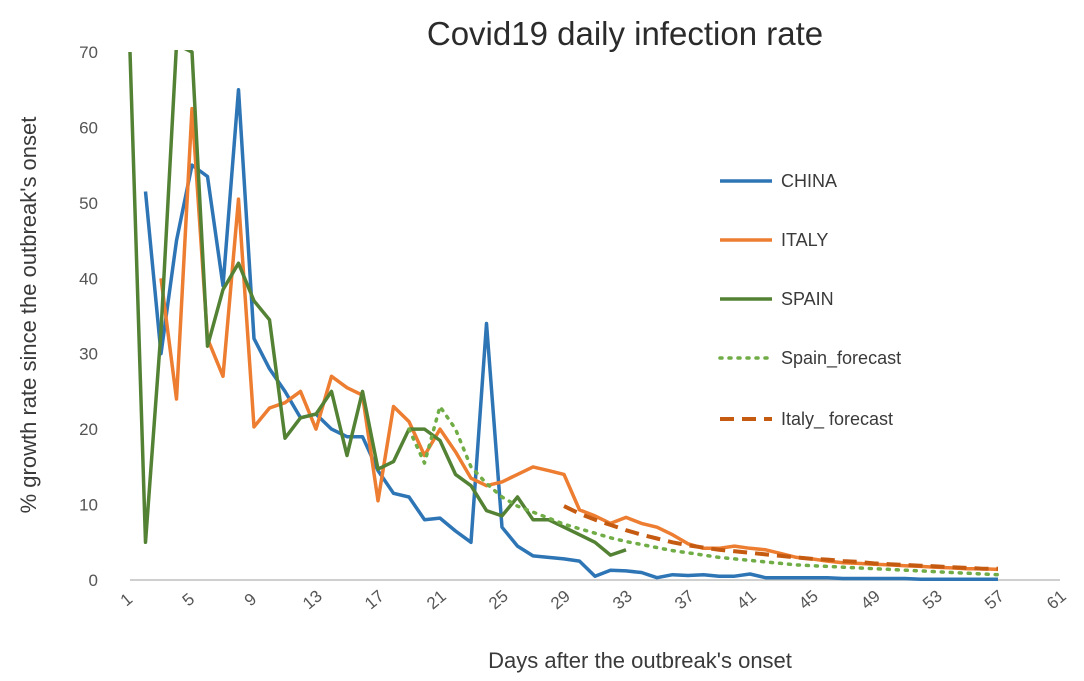 The height and width of the screenshot is (681, 1084). What do you see at coordinates (625, 33) in the screenshot?
I see `chart-title: Covid19 daily infection rate` at bounding box center [625, 33].